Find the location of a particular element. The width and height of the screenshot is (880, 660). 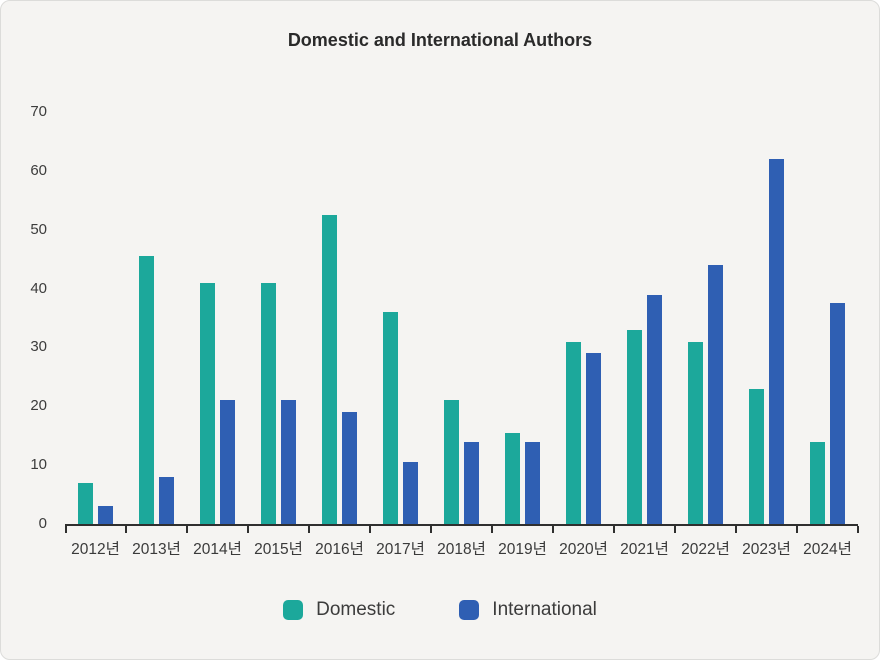

bar-group-2021년 is located at coordinates (644, 318).